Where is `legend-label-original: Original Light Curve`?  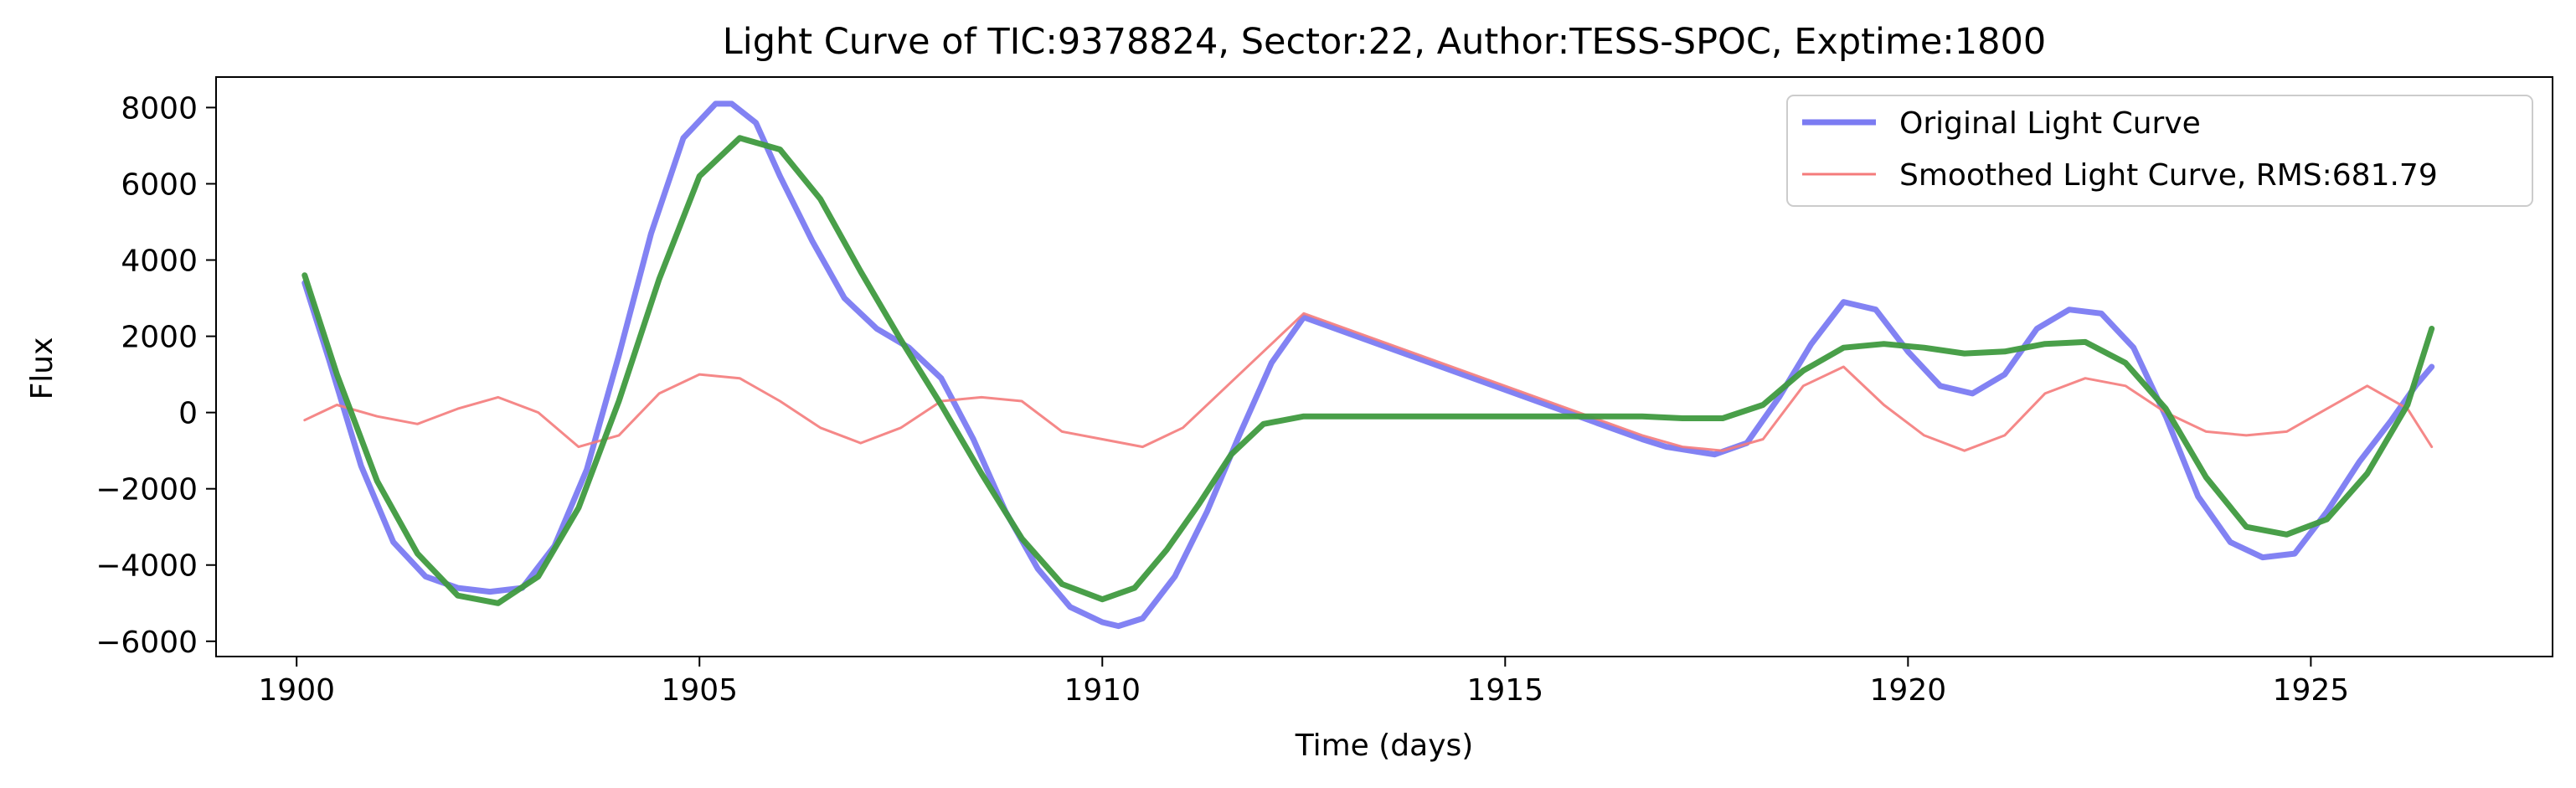
legend-label-original: Original Light Curve is located at coordinates (2050, 123).